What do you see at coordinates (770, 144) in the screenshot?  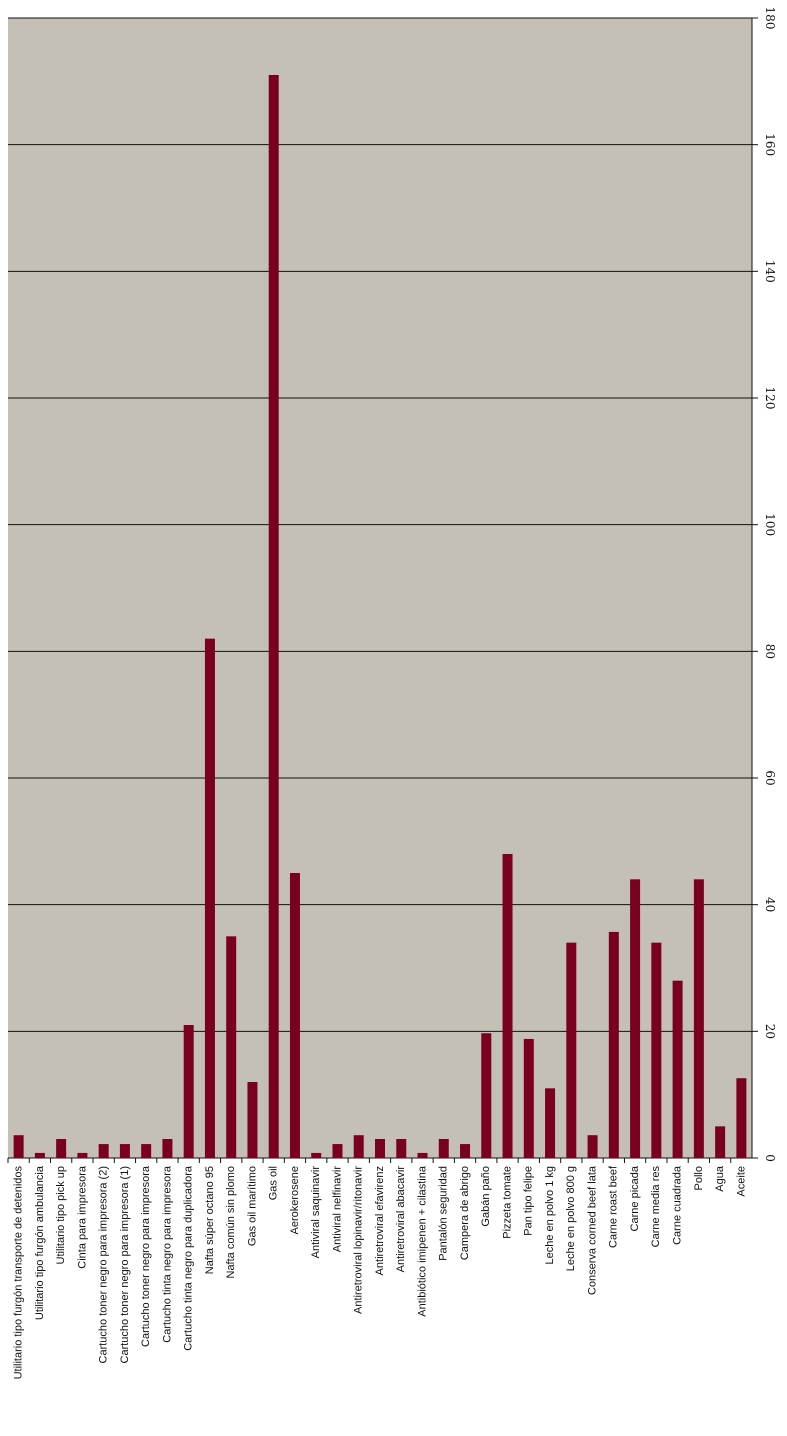 I see `y-tick-label: 160` at bounding box center [770, 144].